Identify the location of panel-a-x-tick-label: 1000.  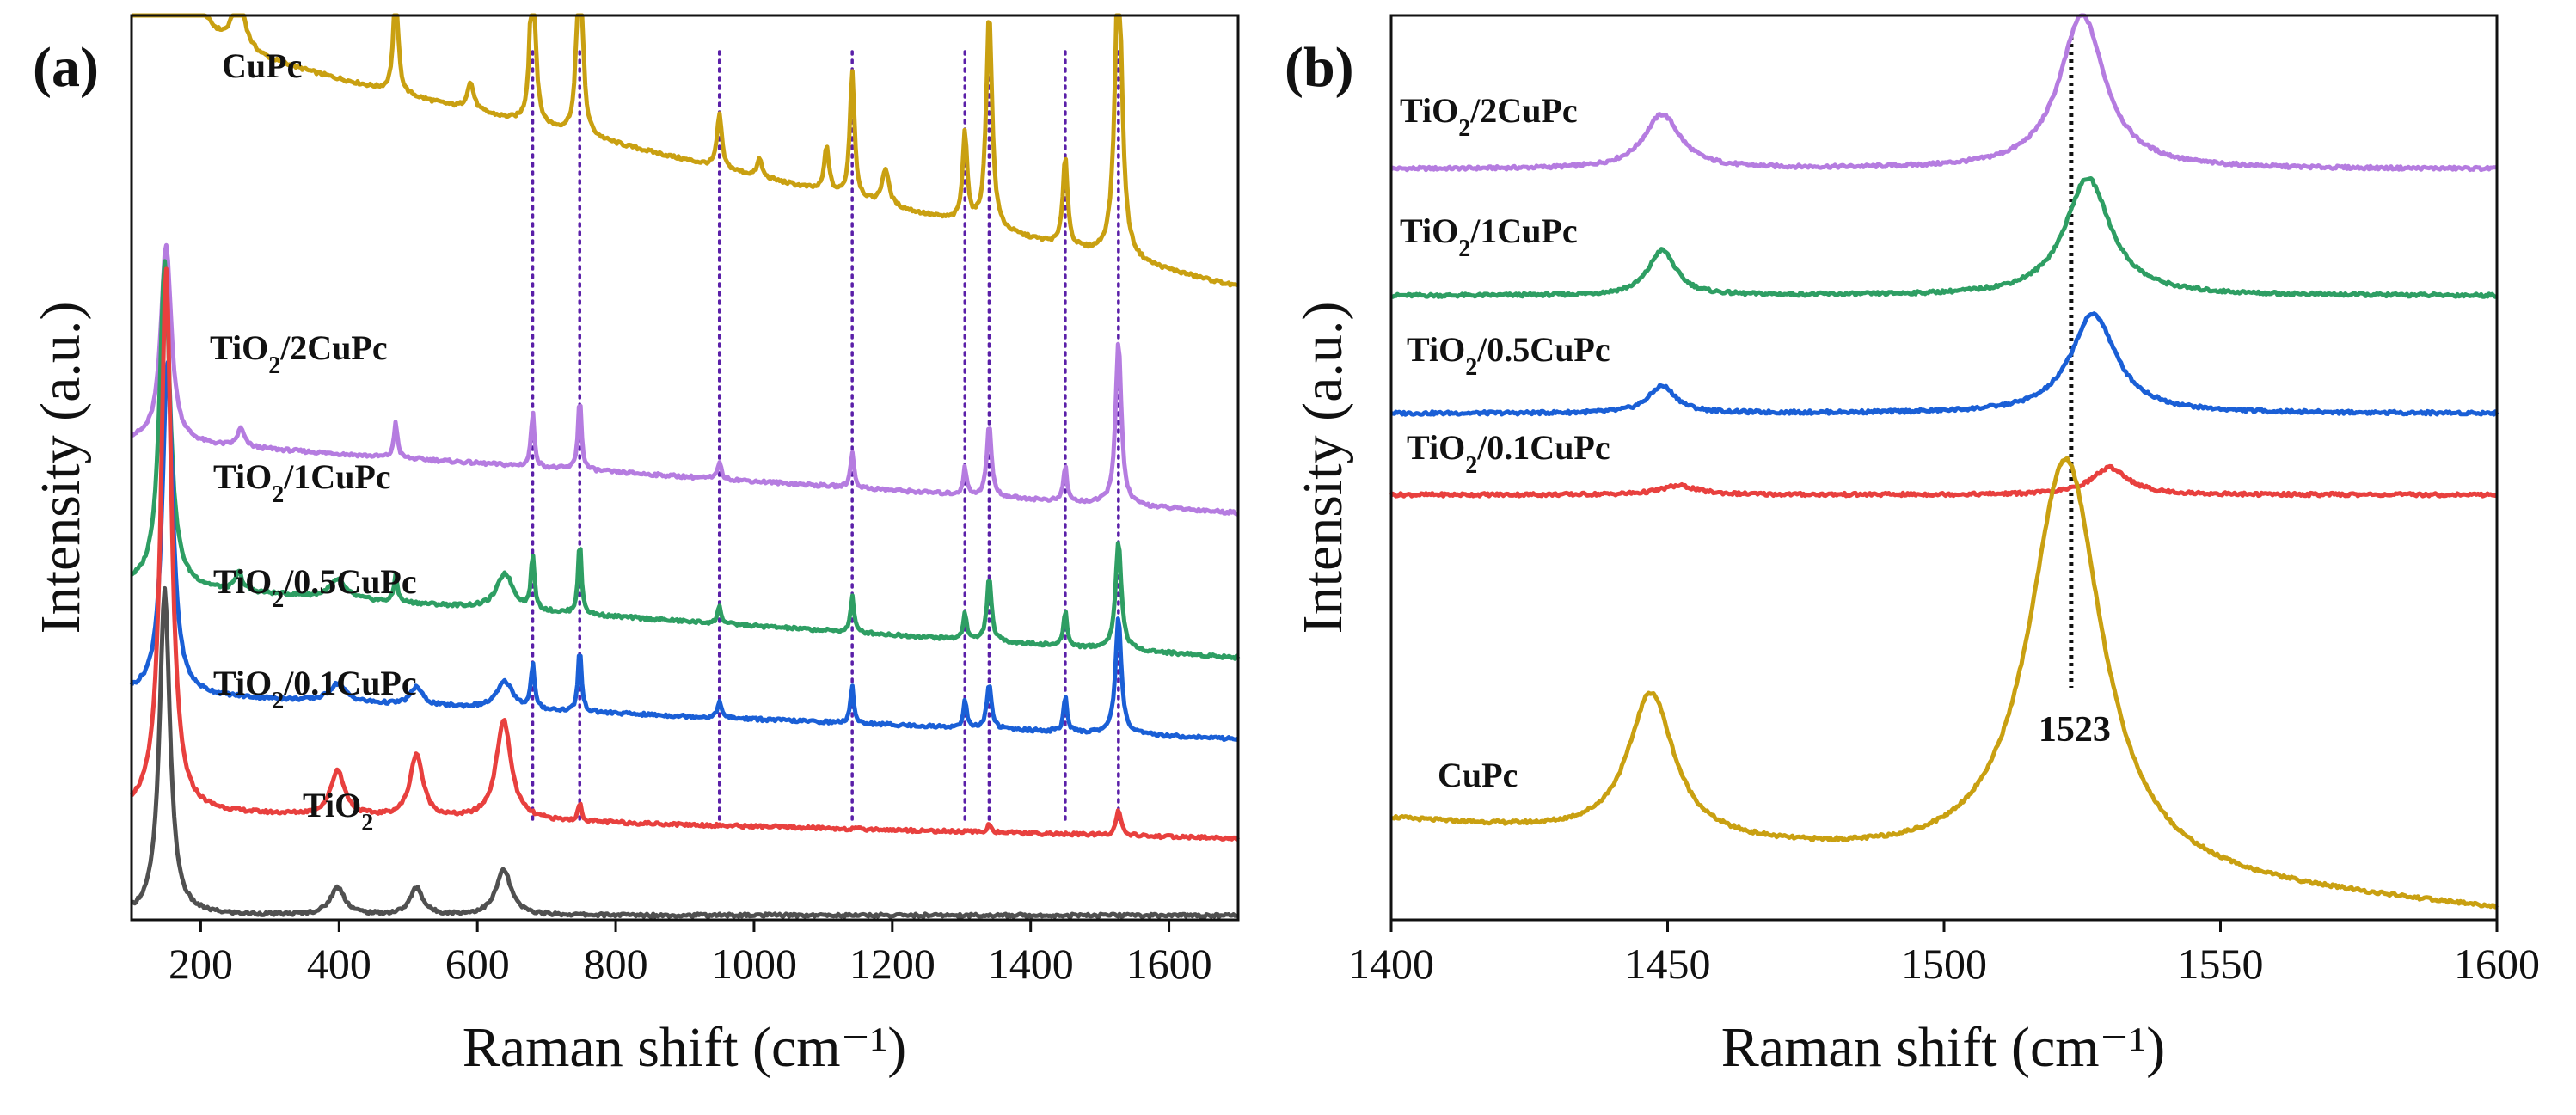
(754, 964).